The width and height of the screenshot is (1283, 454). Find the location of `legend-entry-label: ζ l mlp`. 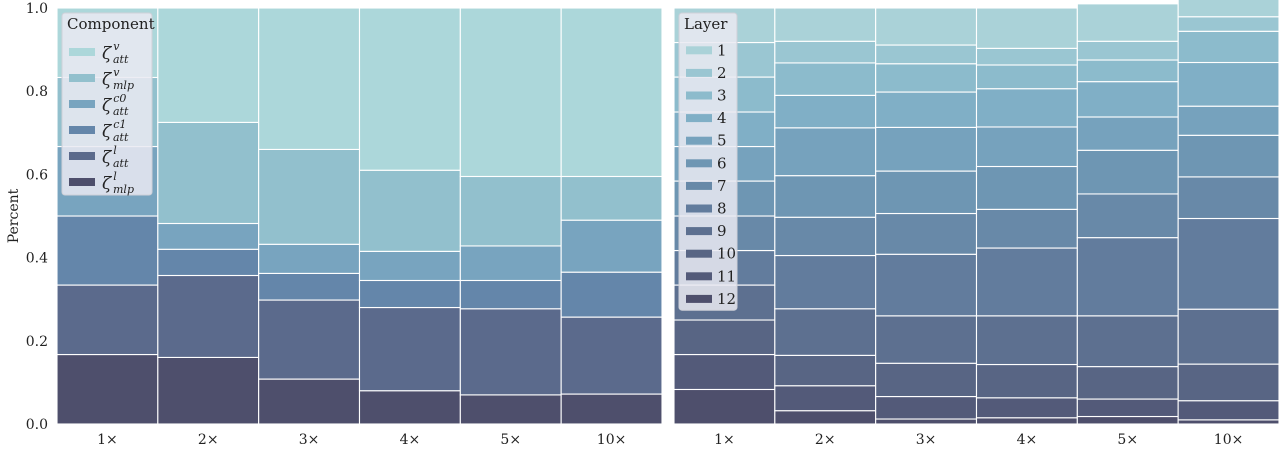

legend-entry-label: ζ l mlp is located at coordinates (118, 183).